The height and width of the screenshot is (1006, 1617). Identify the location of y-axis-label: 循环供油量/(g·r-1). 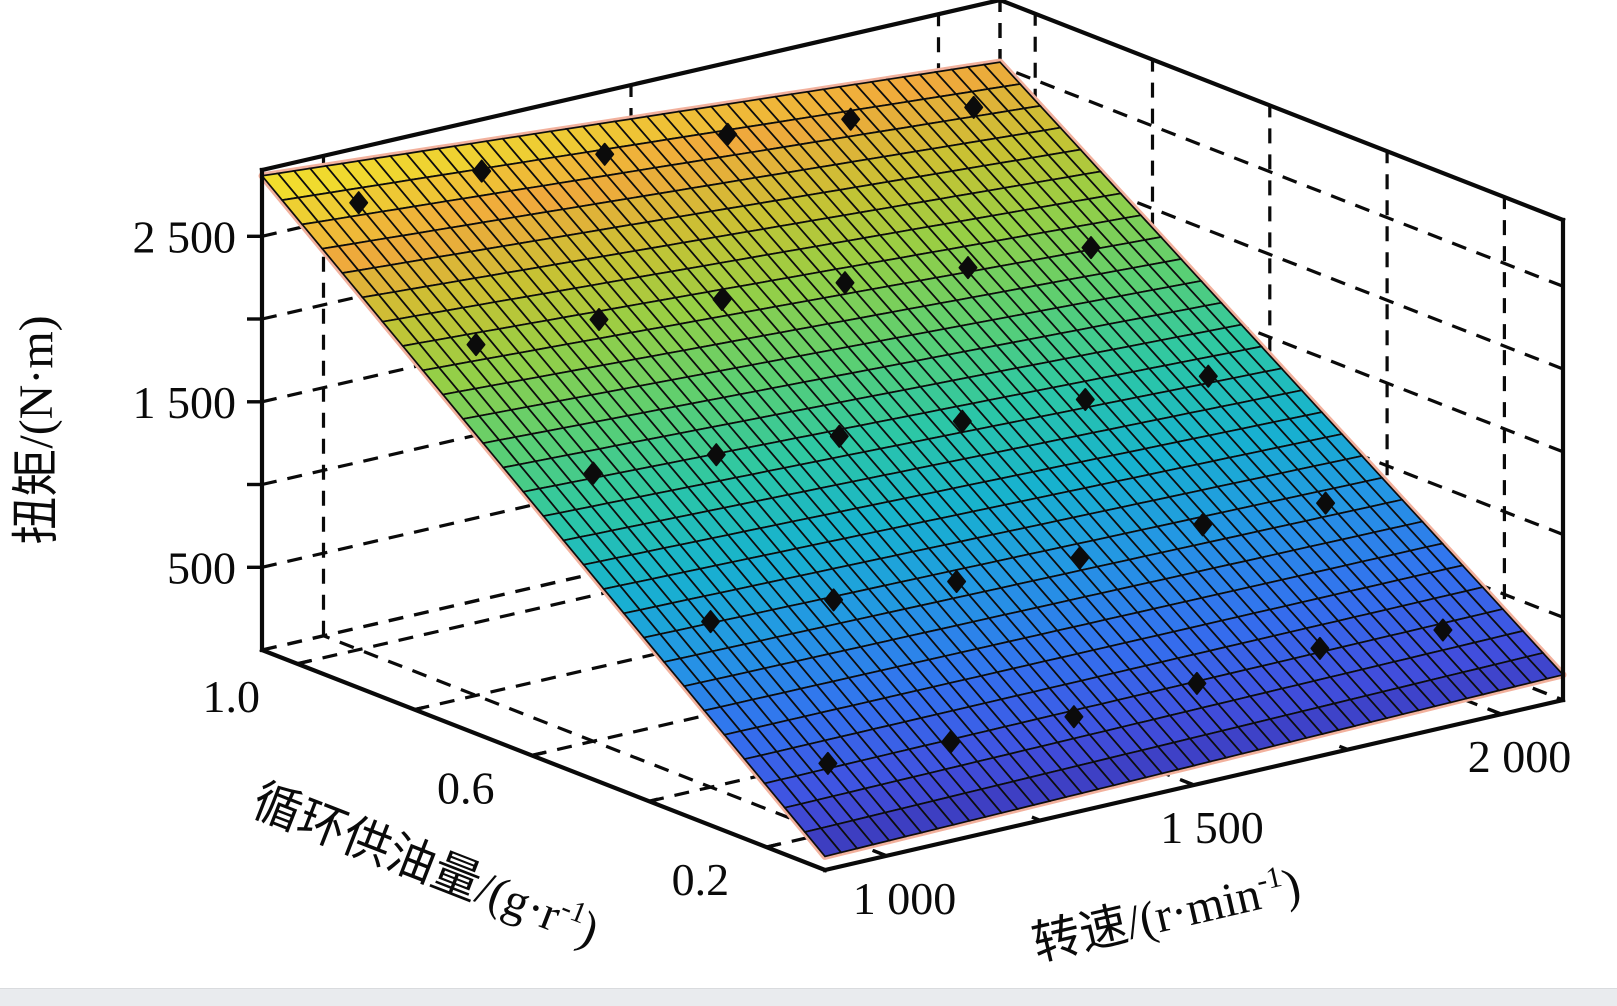
(425, 864).